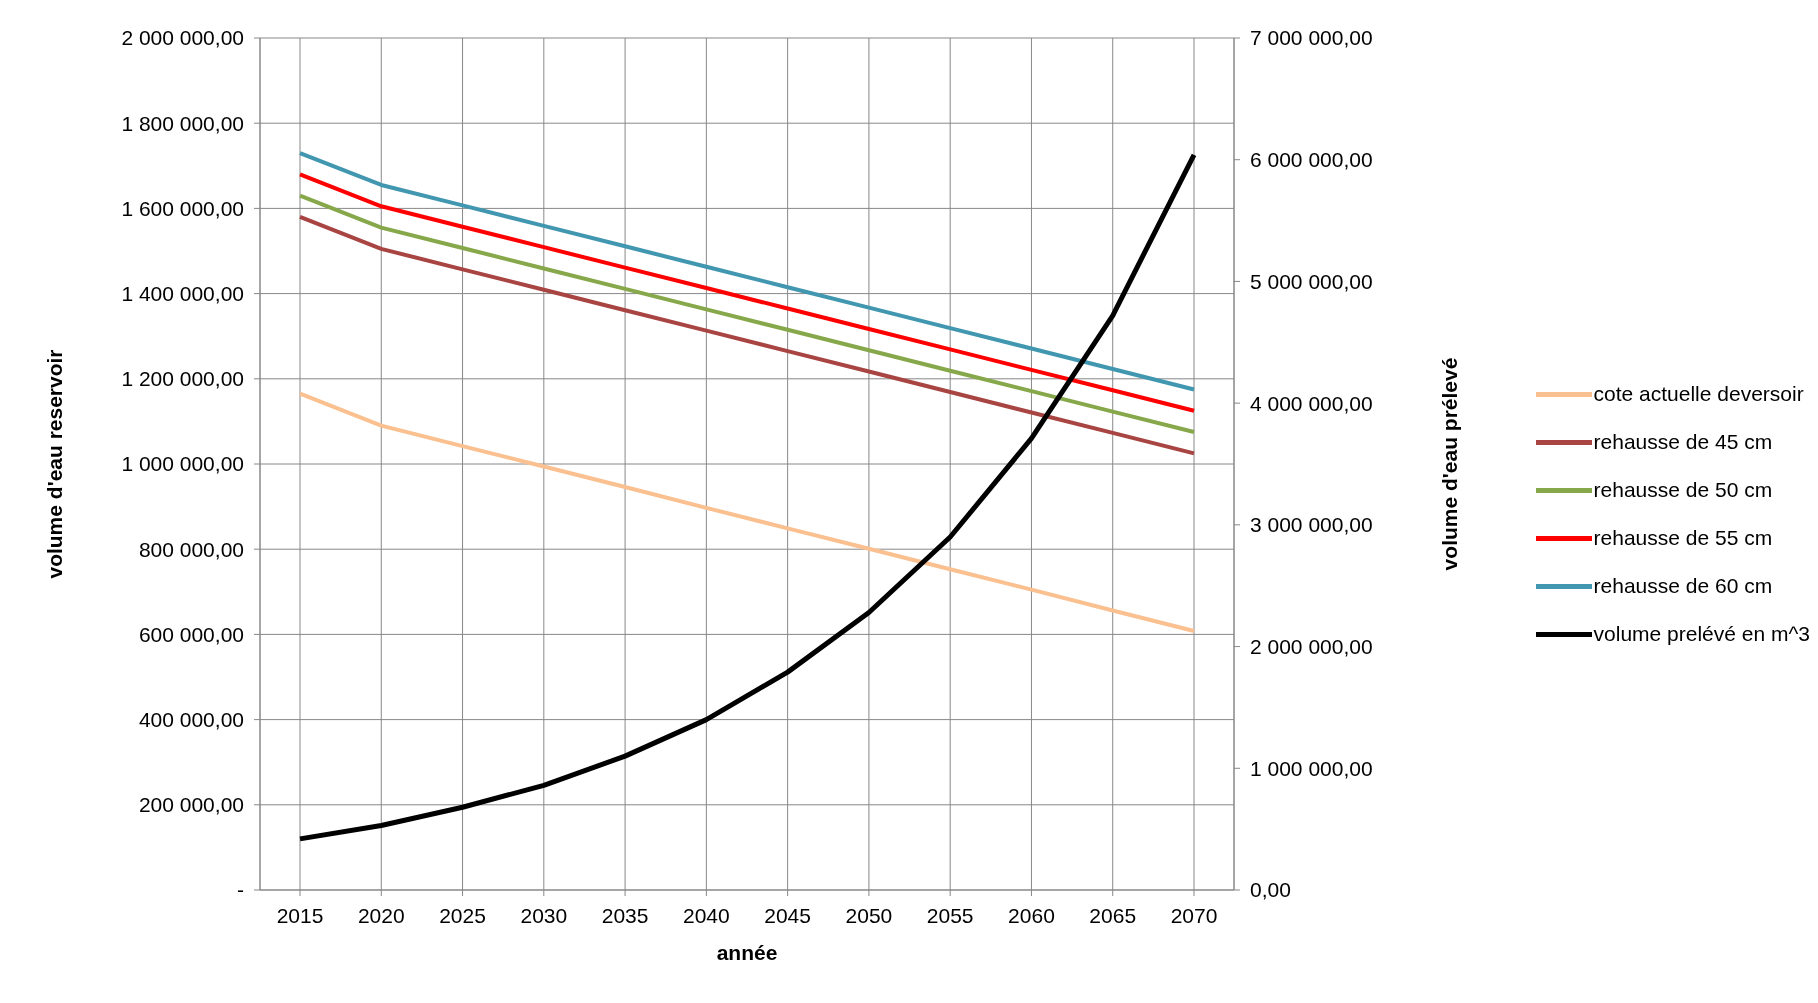 This screenshot has height=1003, width=1818. What do you see at coordinates (1683, 490) in the screenshot?
I see `legend-label: rehausse de 50 cm` at bounding box center [1683, 490].